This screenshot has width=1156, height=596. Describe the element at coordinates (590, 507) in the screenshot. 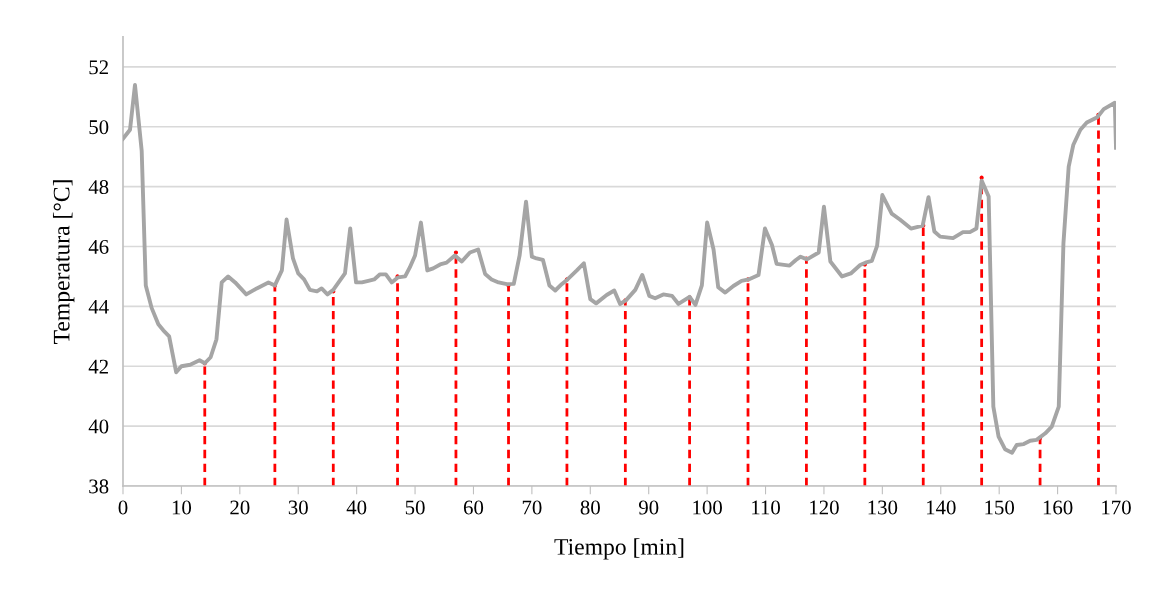

I see `x-tick-label: 80` at that location.